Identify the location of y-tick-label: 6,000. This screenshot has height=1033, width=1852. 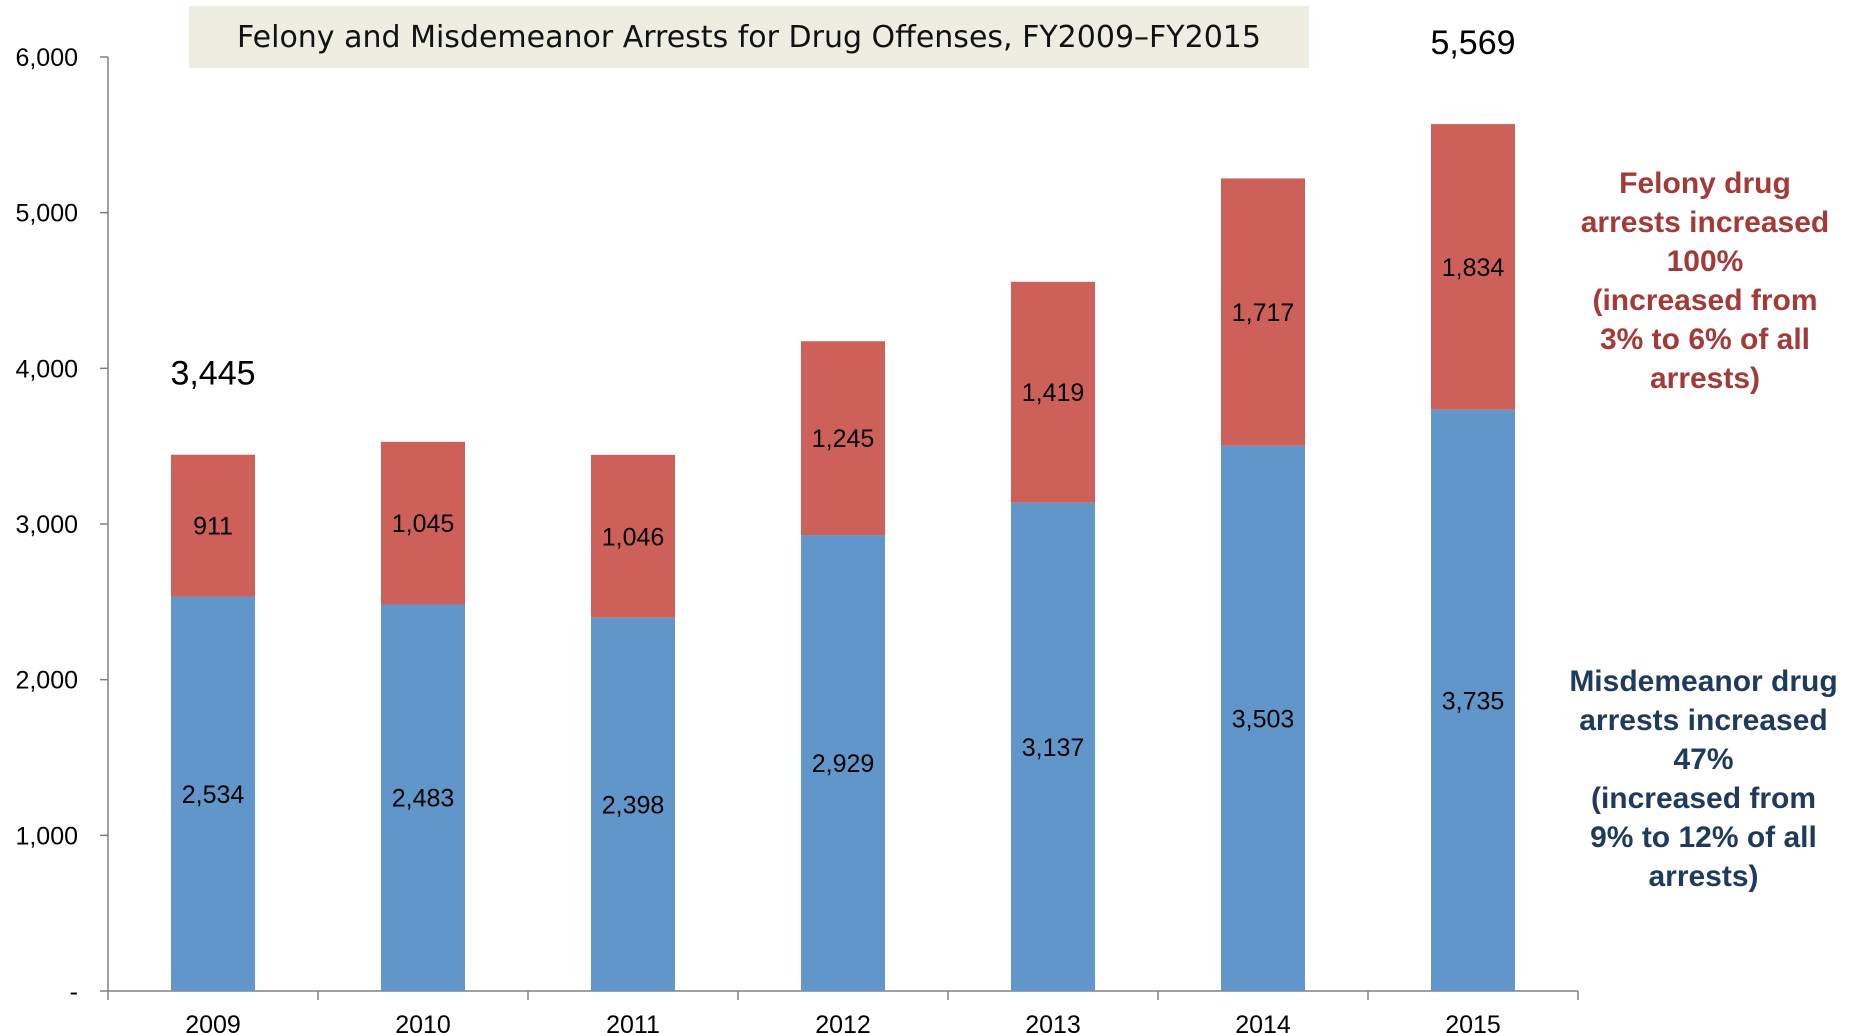
(46, 58).